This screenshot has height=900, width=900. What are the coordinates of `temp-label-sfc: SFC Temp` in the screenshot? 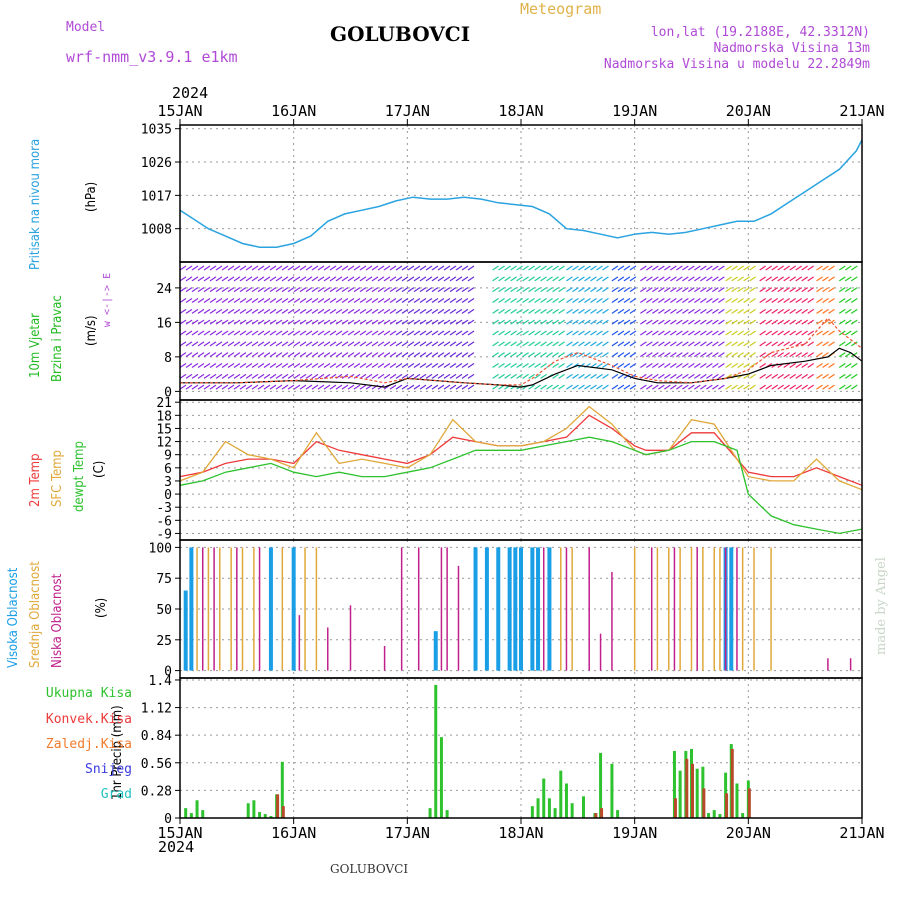 It's located at (57, 478).